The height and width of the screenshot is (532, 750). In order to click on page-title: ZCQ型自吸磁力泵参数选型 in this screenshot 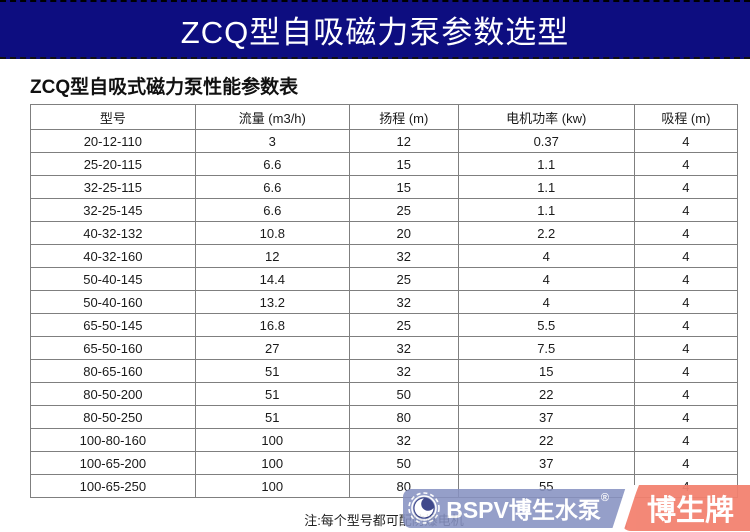, I will do `click(375, 32)`.